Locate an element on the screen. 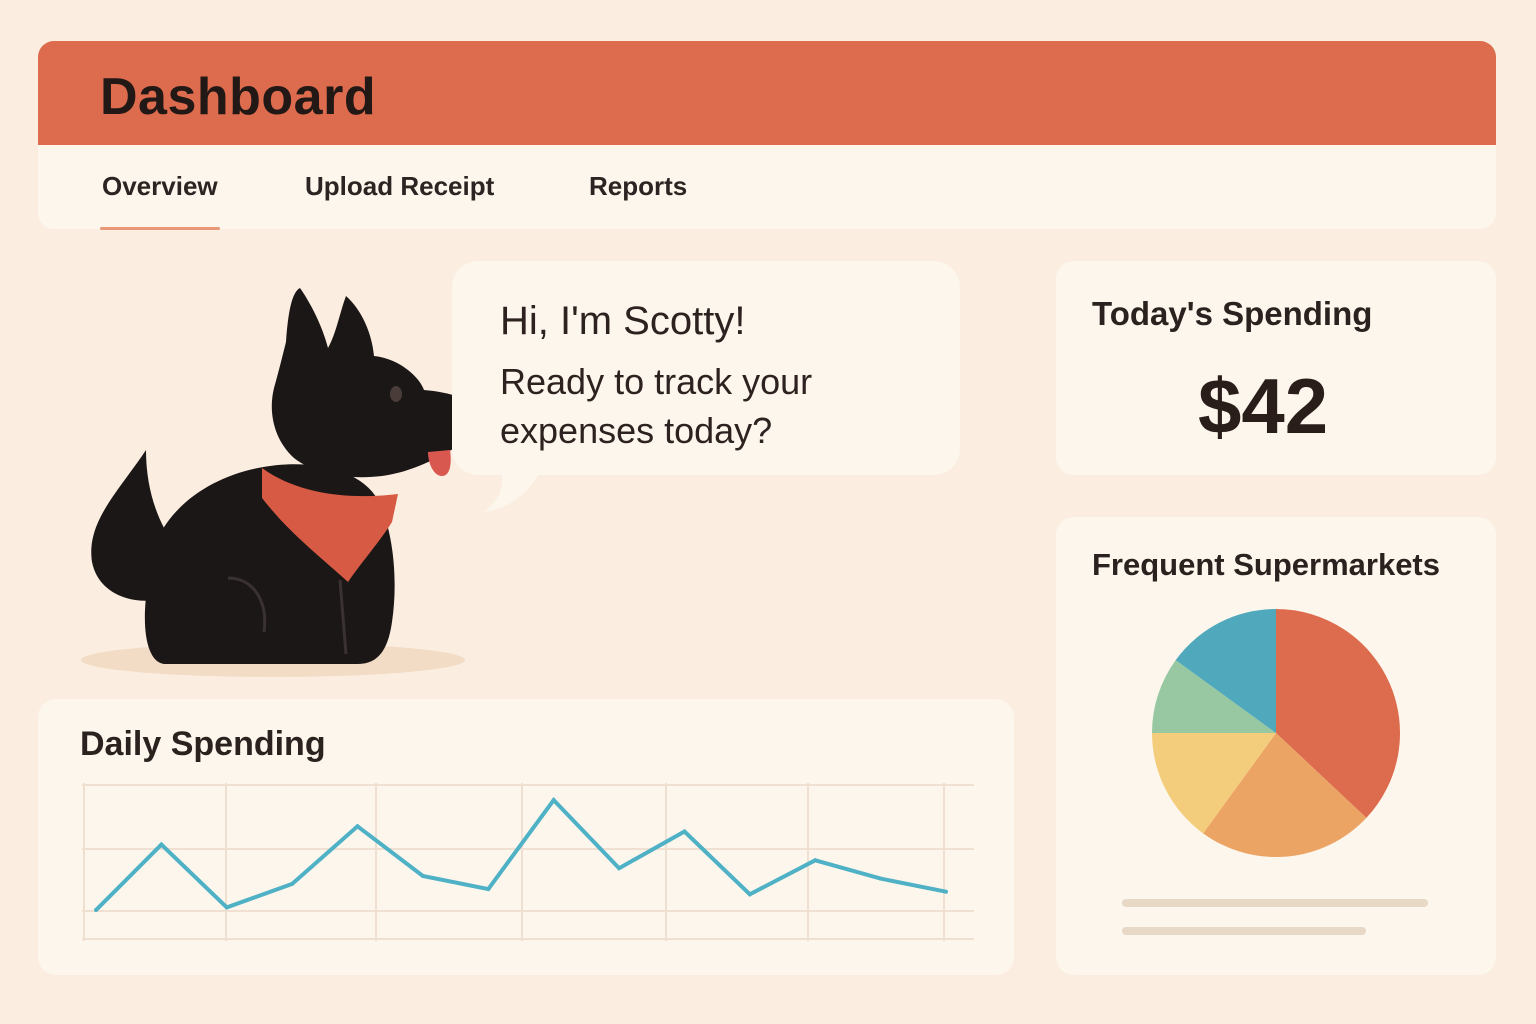 This screenshot has height=1024, width=1536. daily-spending-line-chart is located at coordinates (528, 862).